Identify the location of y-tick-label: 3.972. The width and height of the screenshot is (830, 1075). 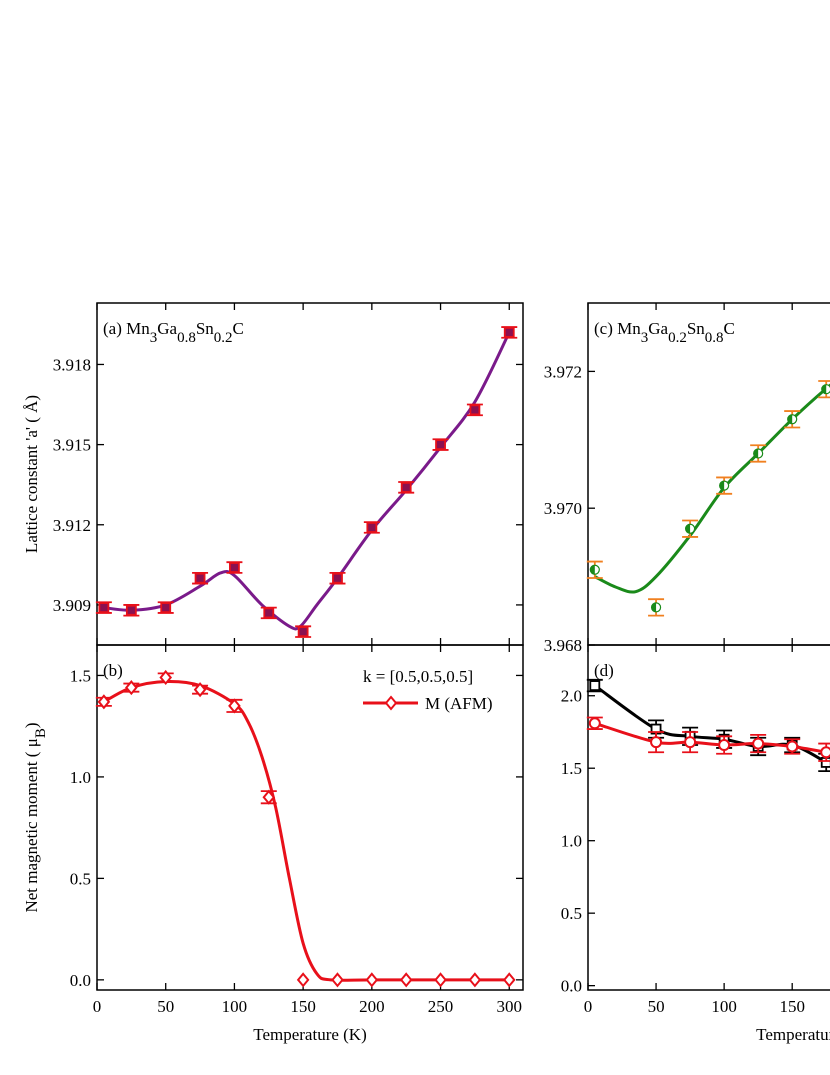
(563, 371).